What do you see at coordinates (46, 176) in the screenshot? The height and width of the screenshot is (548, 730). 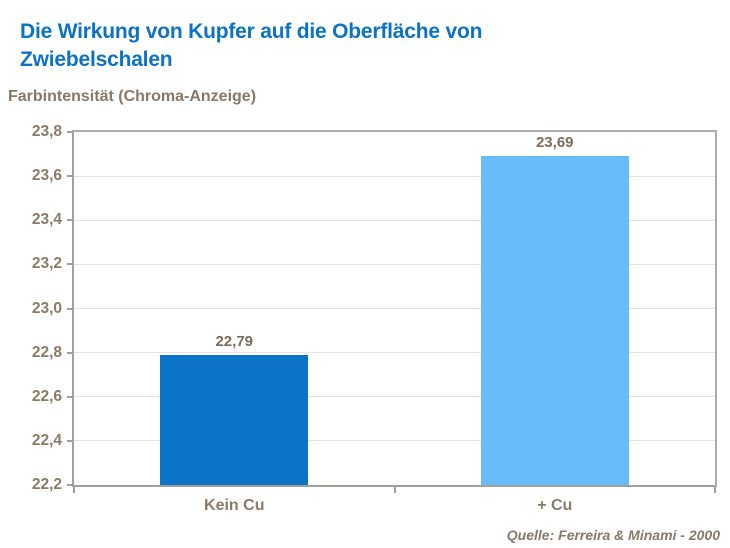 I see `y-tick-label: 23,6` at bounding box center [46, 176].